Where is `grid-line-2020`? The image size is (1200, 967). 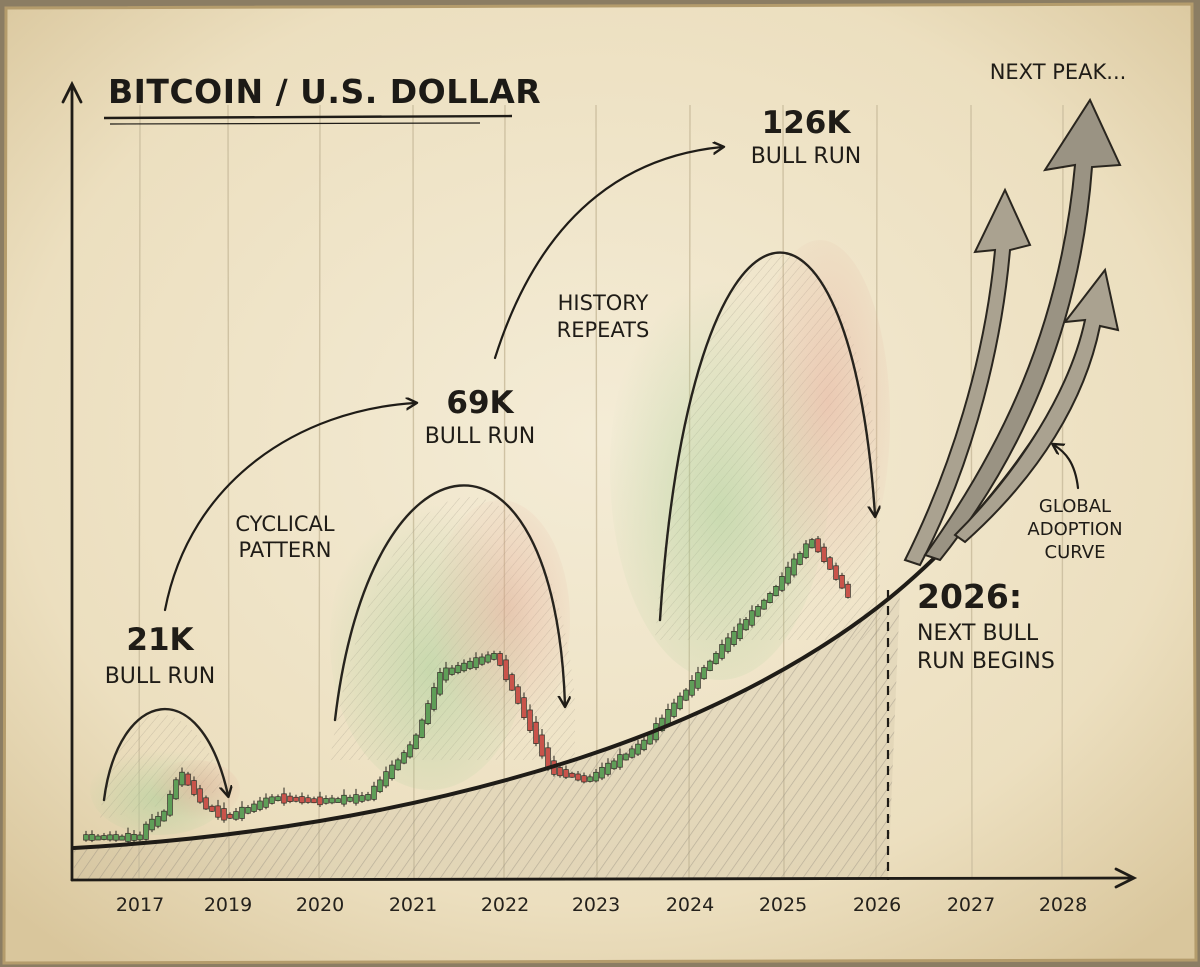 grid-line-2020 is located at coordinates (319, 491).